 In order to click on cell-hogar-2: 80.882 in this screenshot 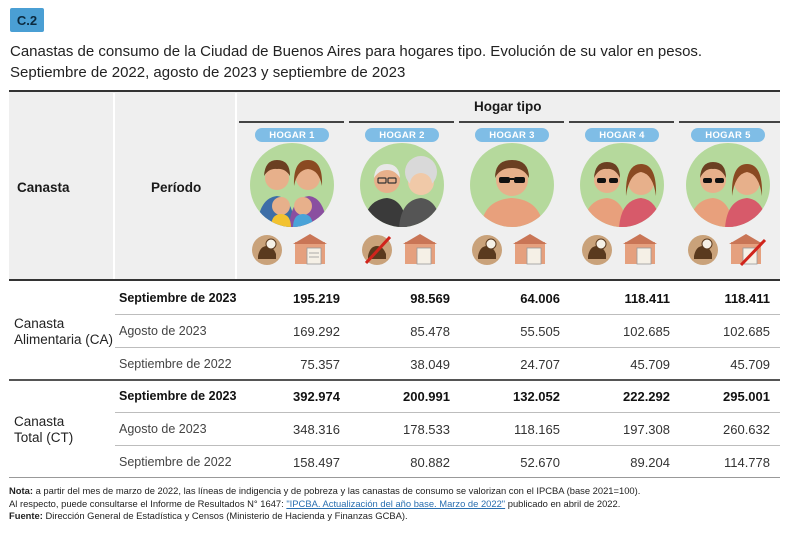, I will do `click(430, 462)`.